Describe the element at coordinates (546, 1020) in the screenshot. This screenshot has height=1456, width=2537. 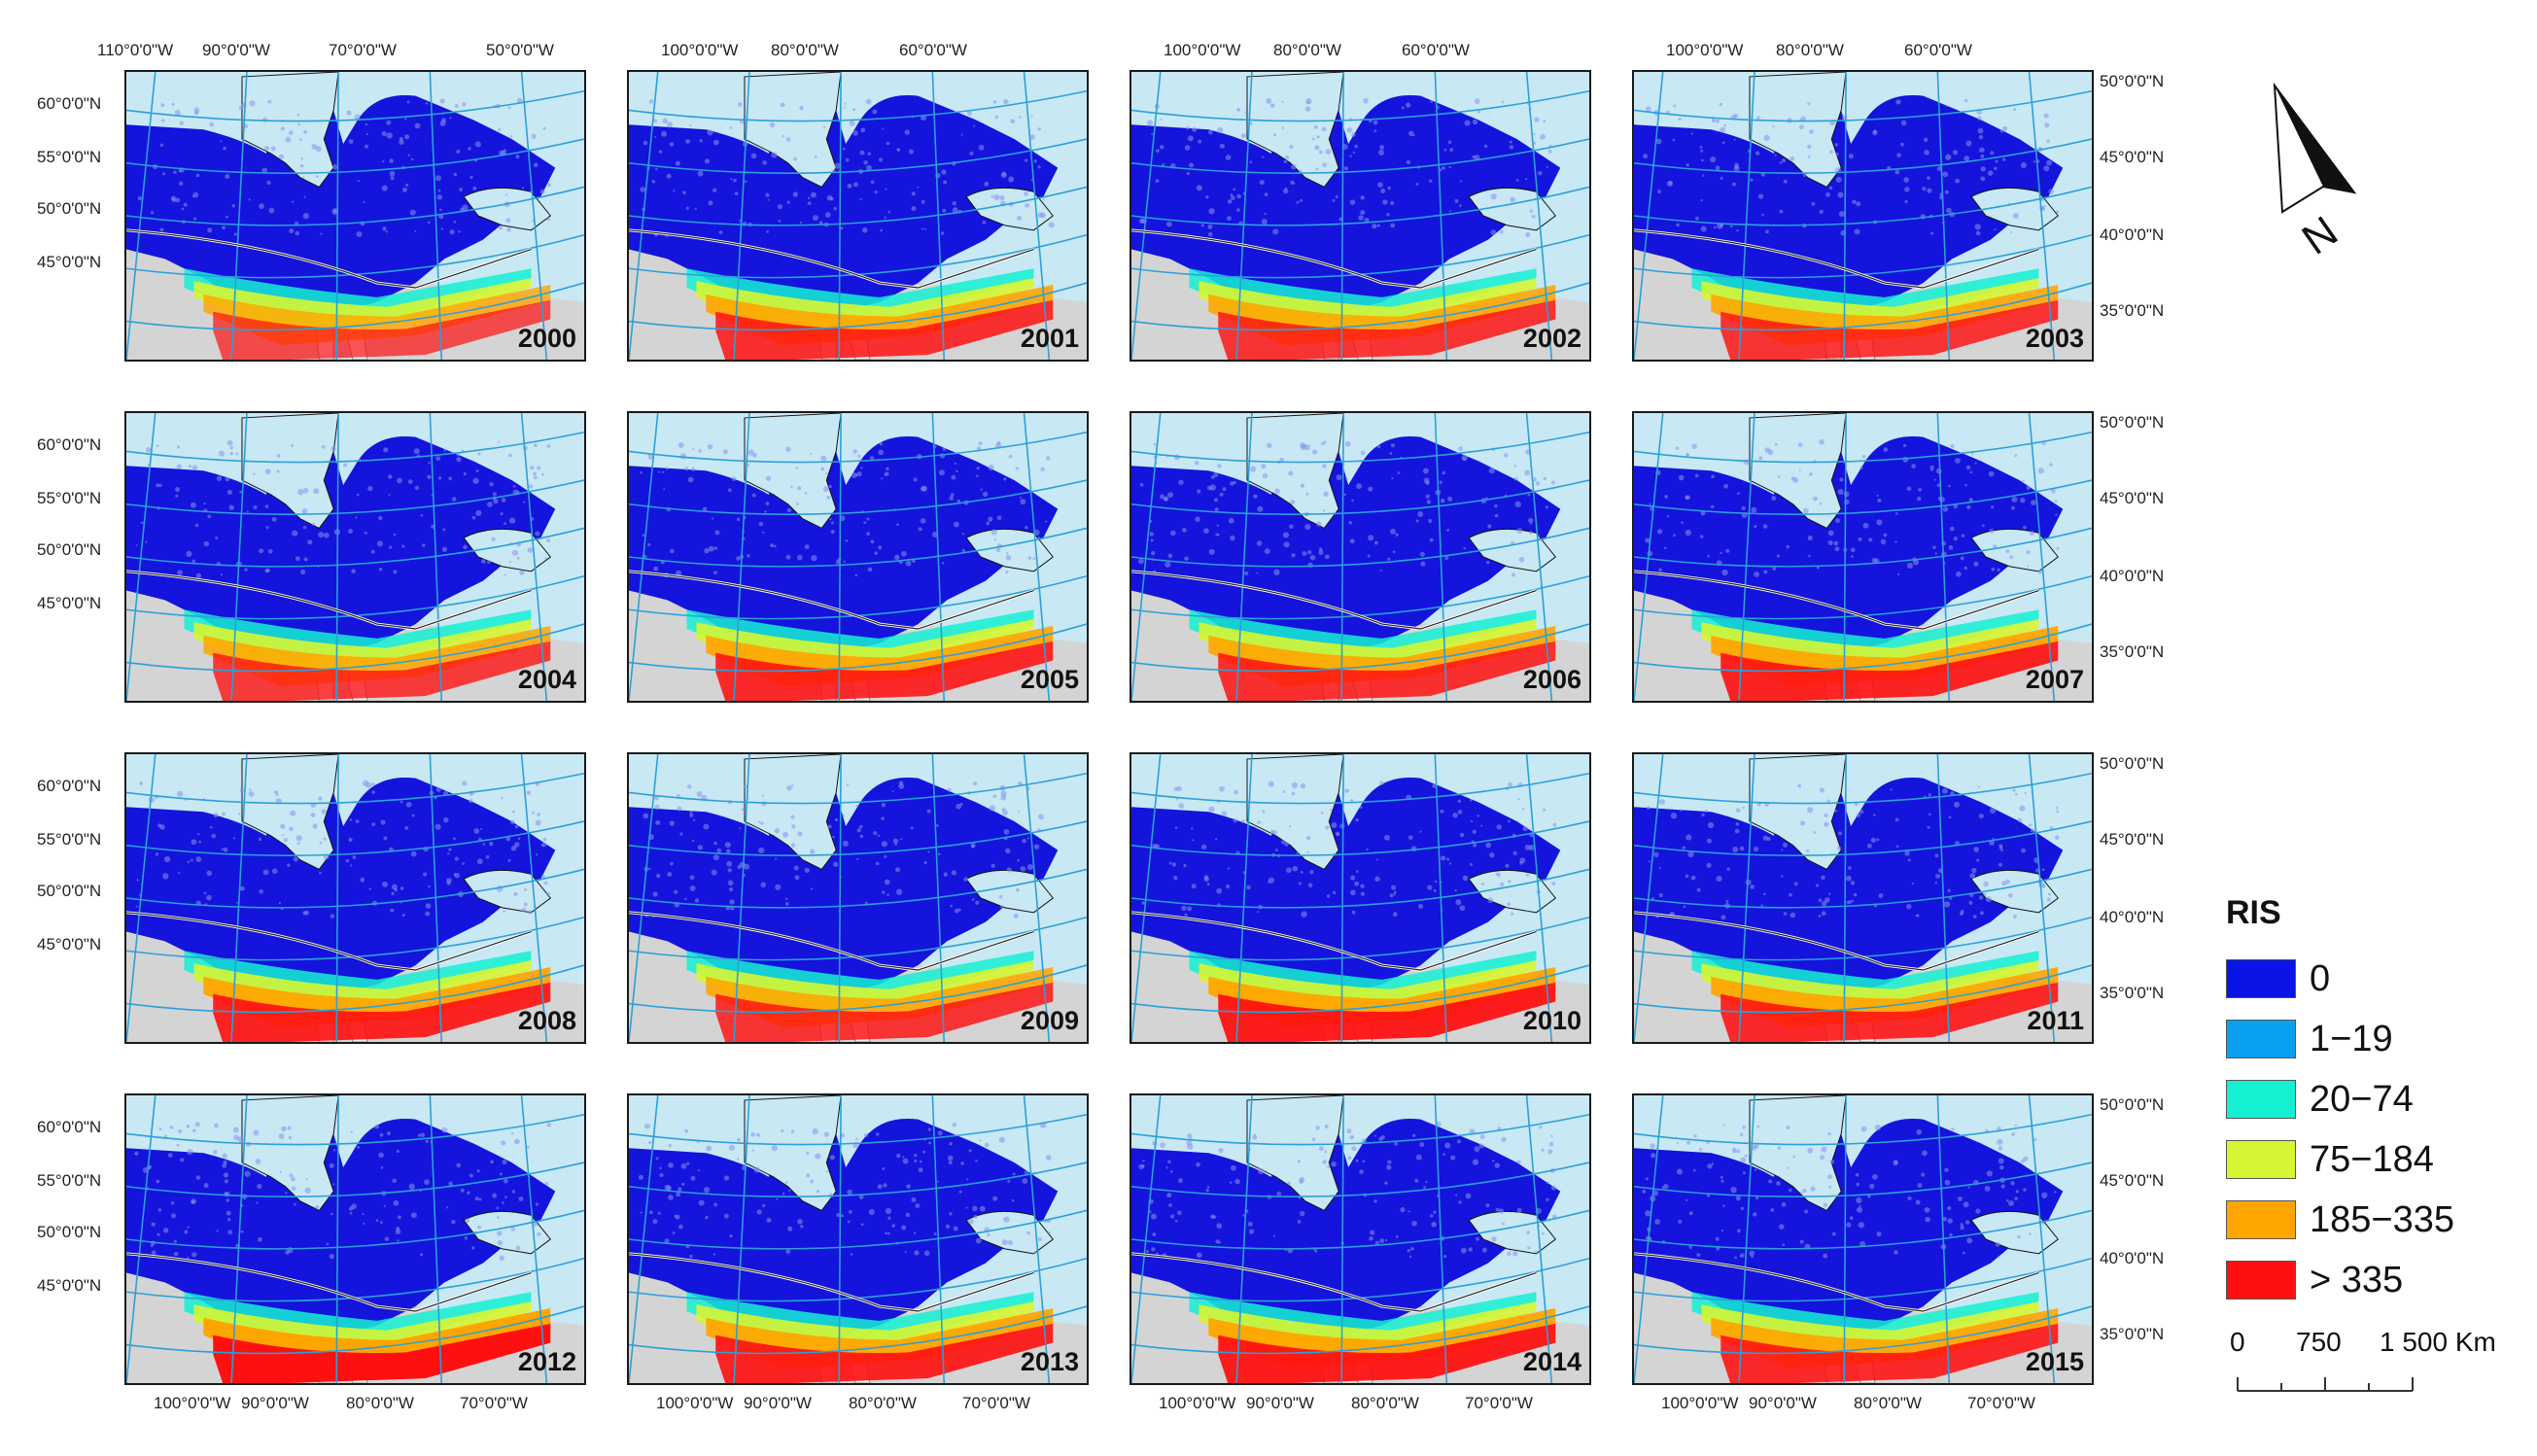
I see `panel-year-label: 2008` at that location.